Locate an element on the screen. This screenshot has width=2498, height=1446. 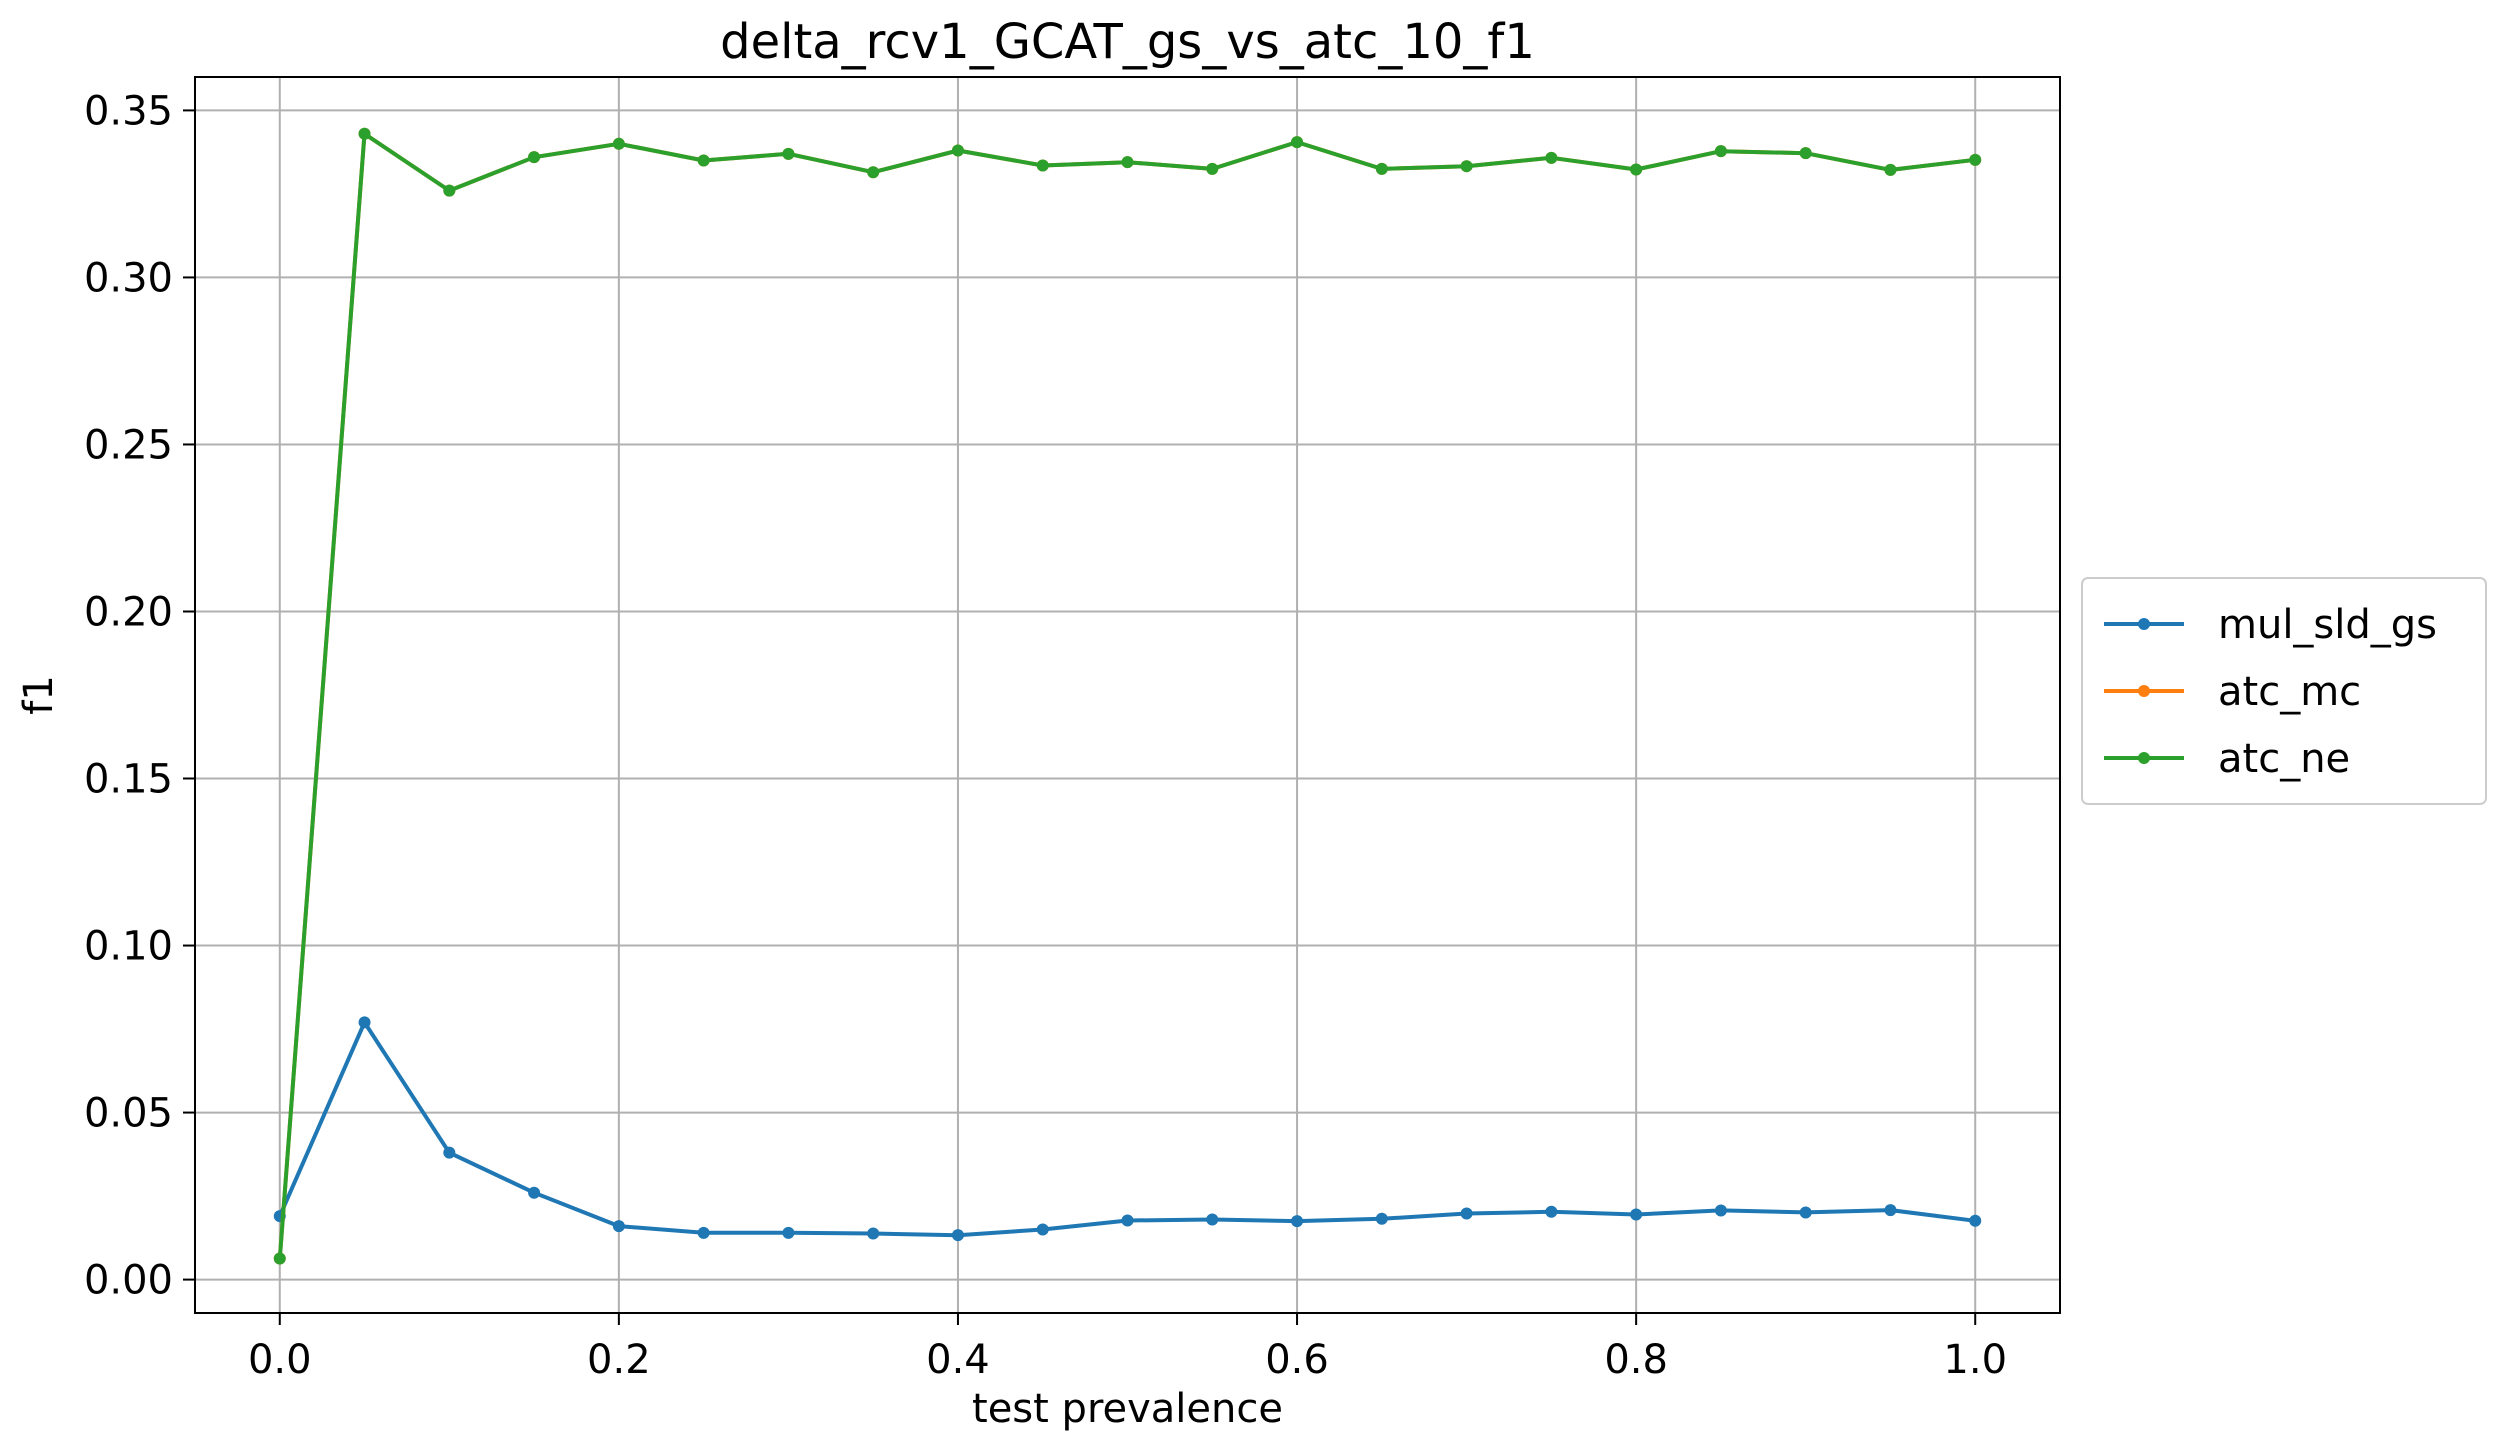
x-tick-label: 0.6 is located at coordinates (1297, 1360).